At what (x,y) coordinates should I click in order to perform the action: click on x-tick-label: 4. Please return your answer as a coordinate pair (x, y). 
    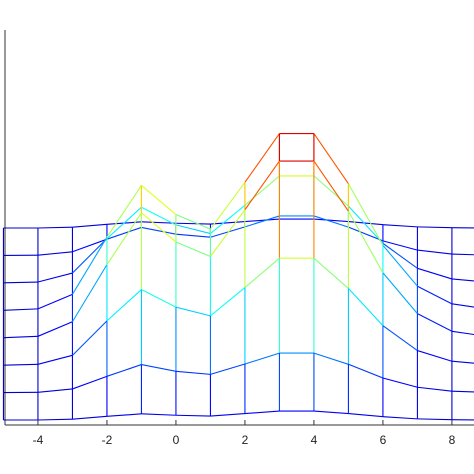
    Looking at the image, I should click on (314, 440).